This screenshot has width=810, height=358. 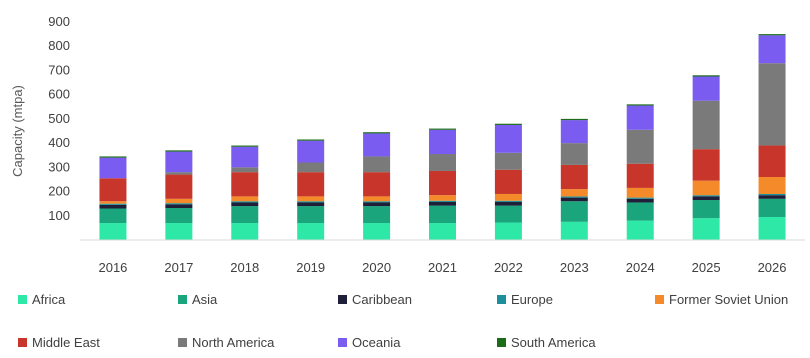 I want to click on y-tick-label: 900, so click(x=59, y=21).